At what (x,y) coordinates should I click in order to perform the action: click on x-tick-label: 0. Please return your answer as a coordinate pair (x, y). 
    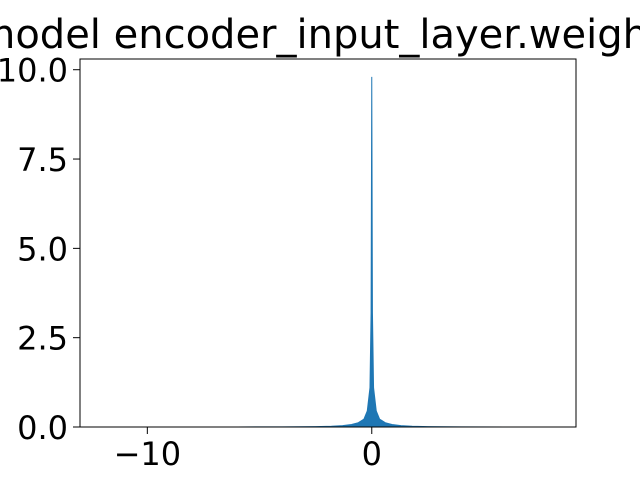
    Looking at the image, I should click on (372, 454).